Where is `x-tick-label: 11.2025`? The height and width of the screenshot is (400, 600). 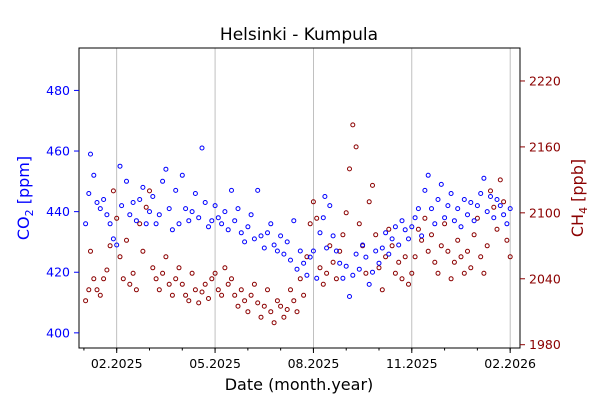 x-tick-label: 11.2025 is located at coordinates (412, 363).